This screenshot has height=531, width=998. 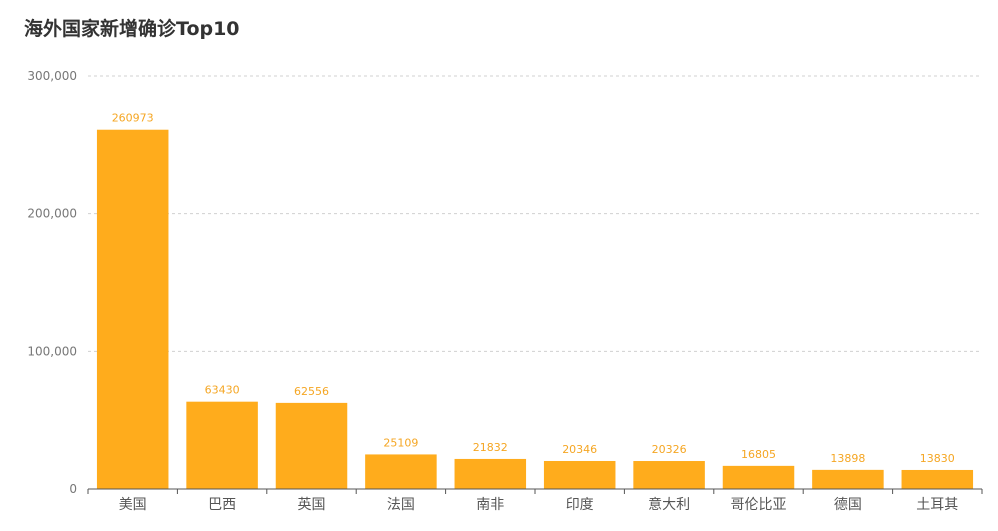 What do you see at coordinates (312, 504) in the screenshot?
I see `x-tick-label: 英国` at bounding box center [312, 504].